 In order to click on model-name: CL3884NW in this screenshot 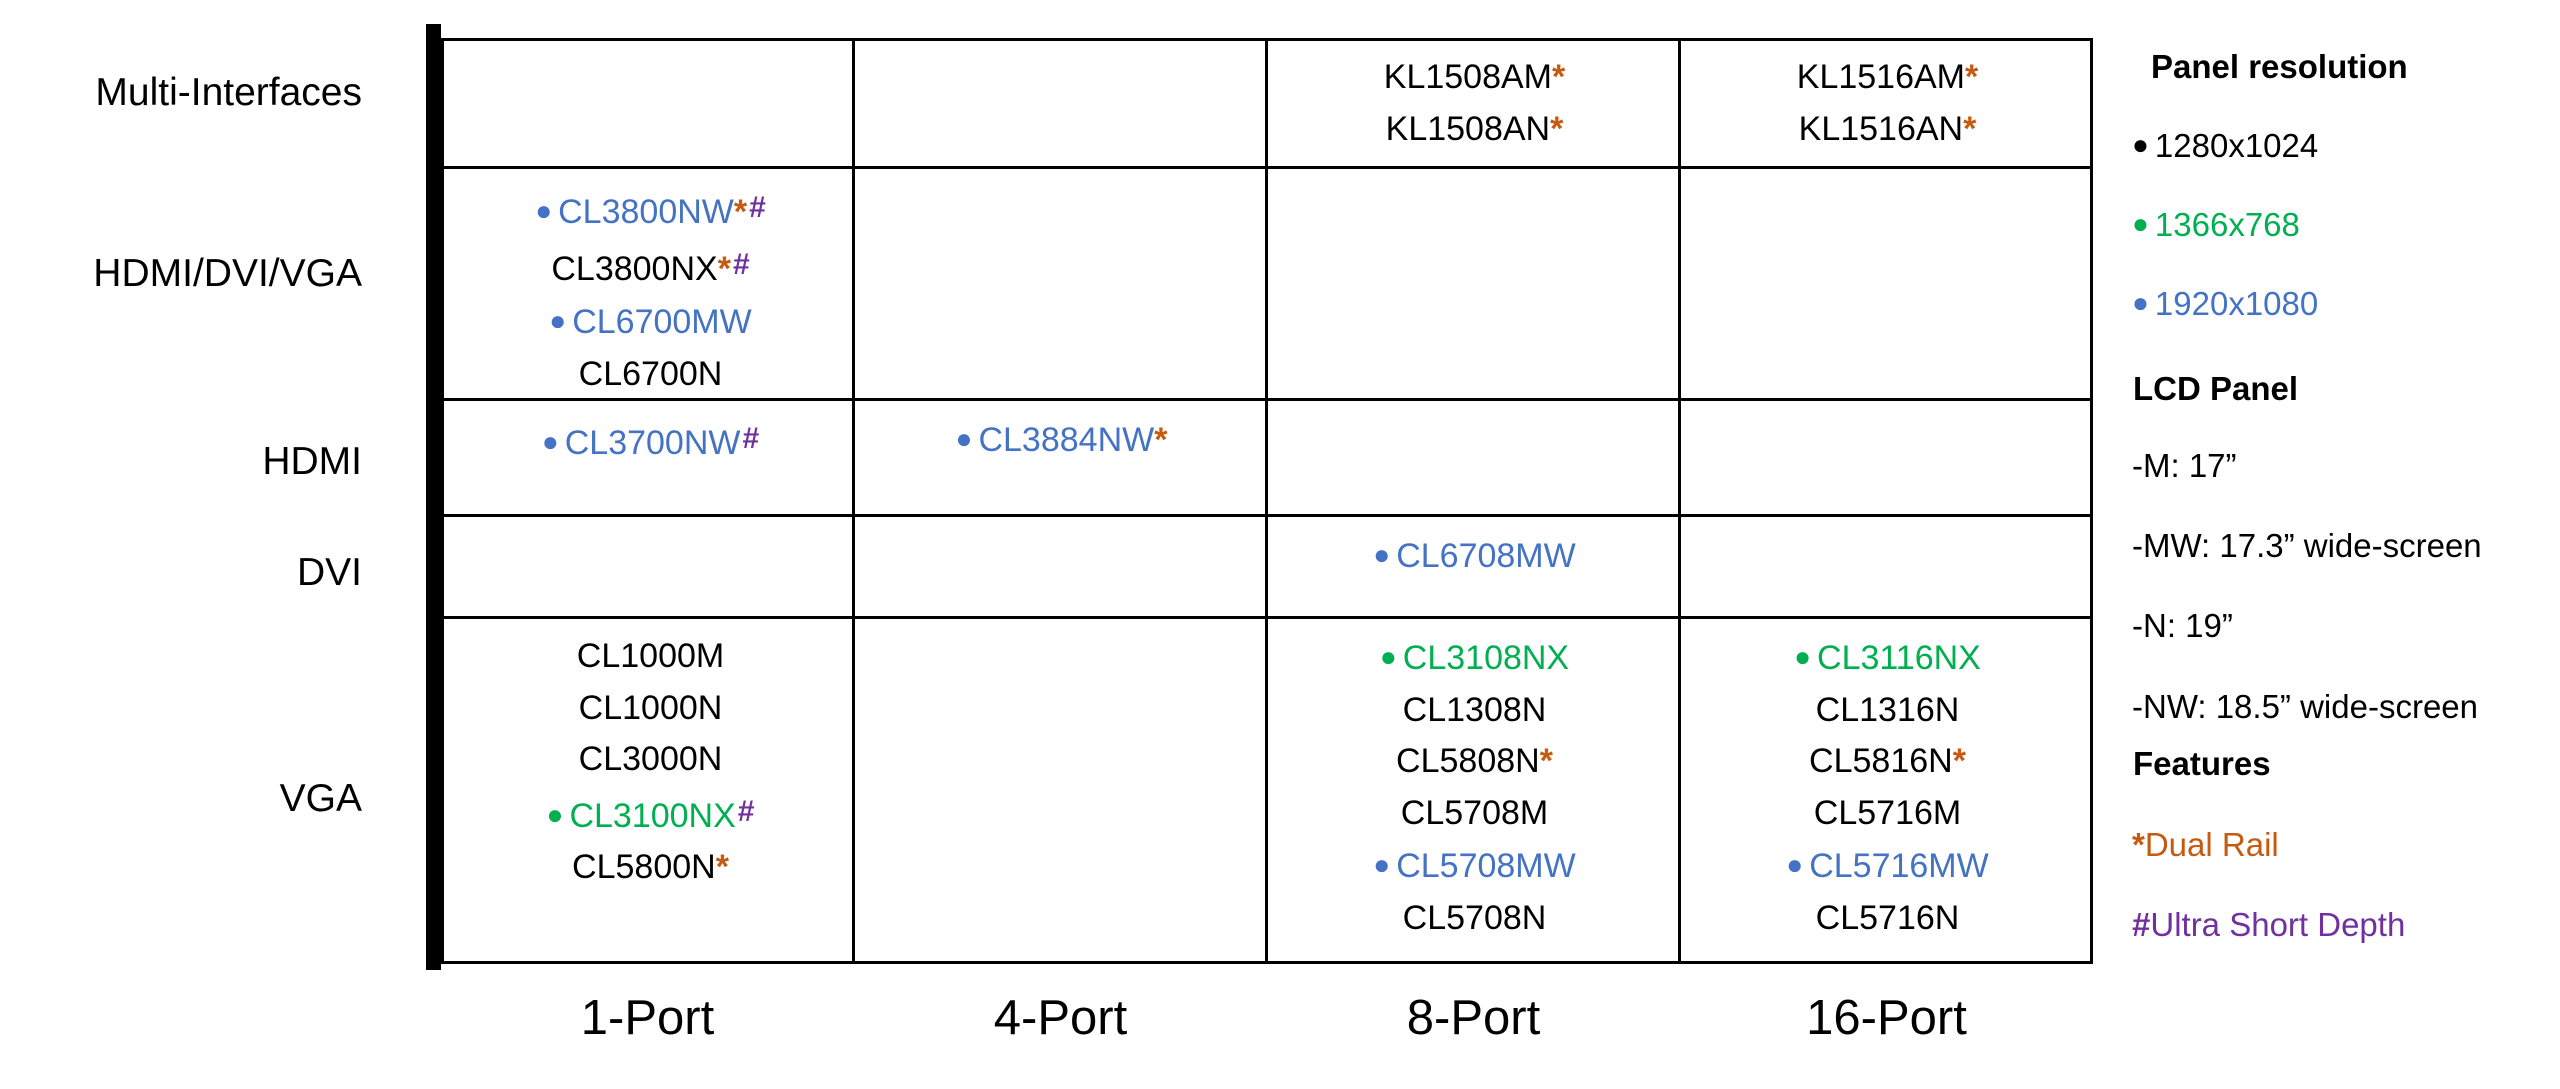, I will do `click(1066, 440)`.